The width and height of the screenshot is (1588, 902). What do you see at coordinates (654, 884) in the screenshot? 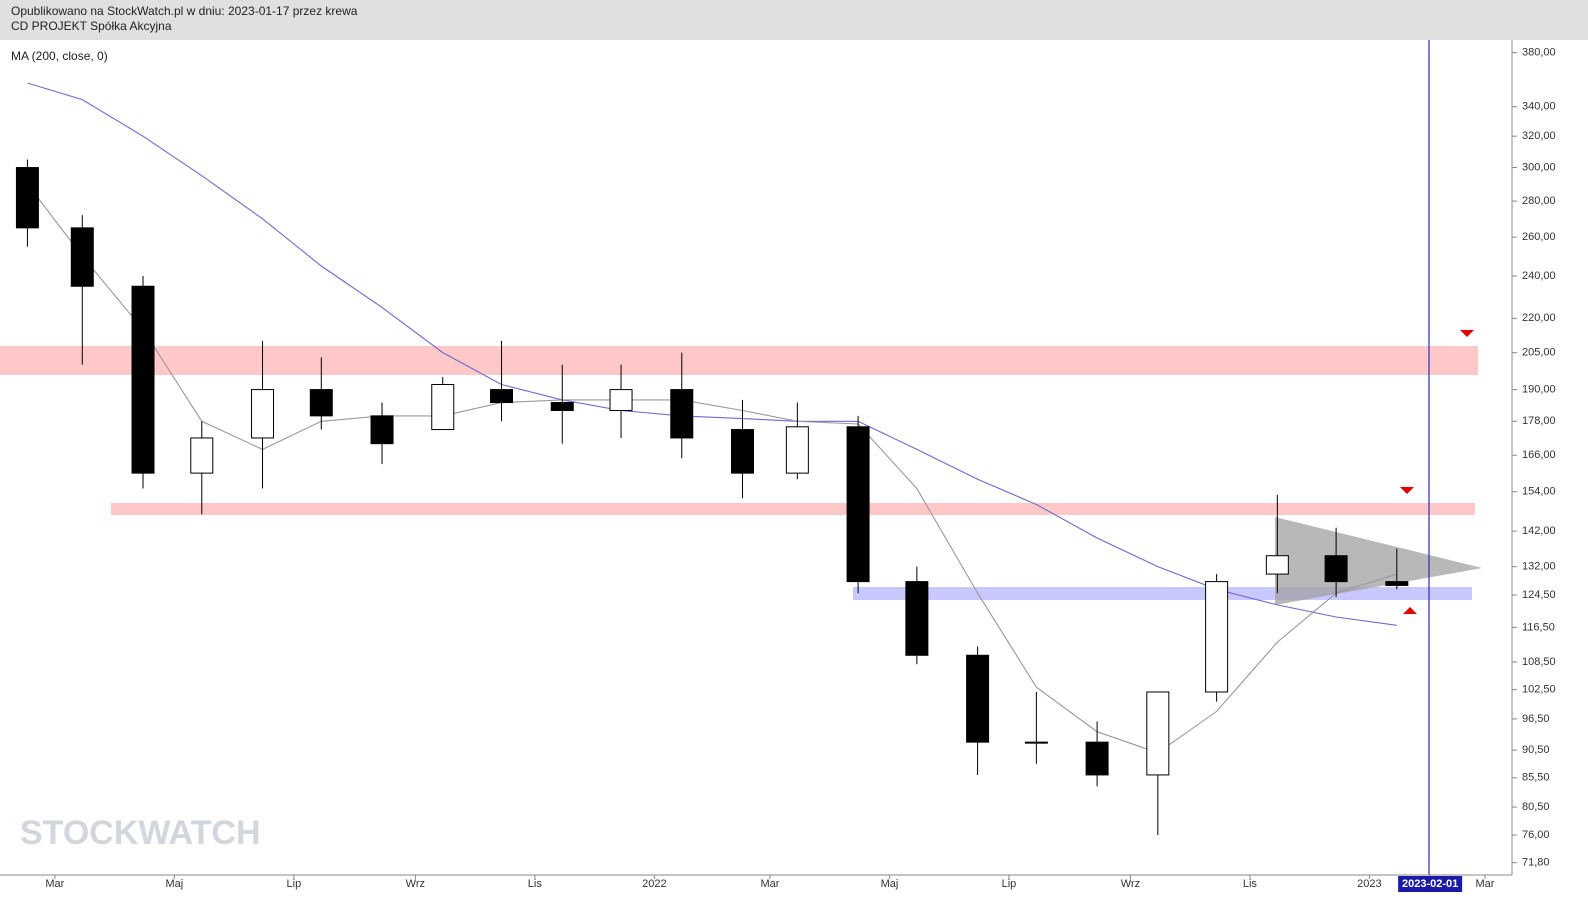
I see `x-tick-label: 2022` at bounding box center [654, 884].